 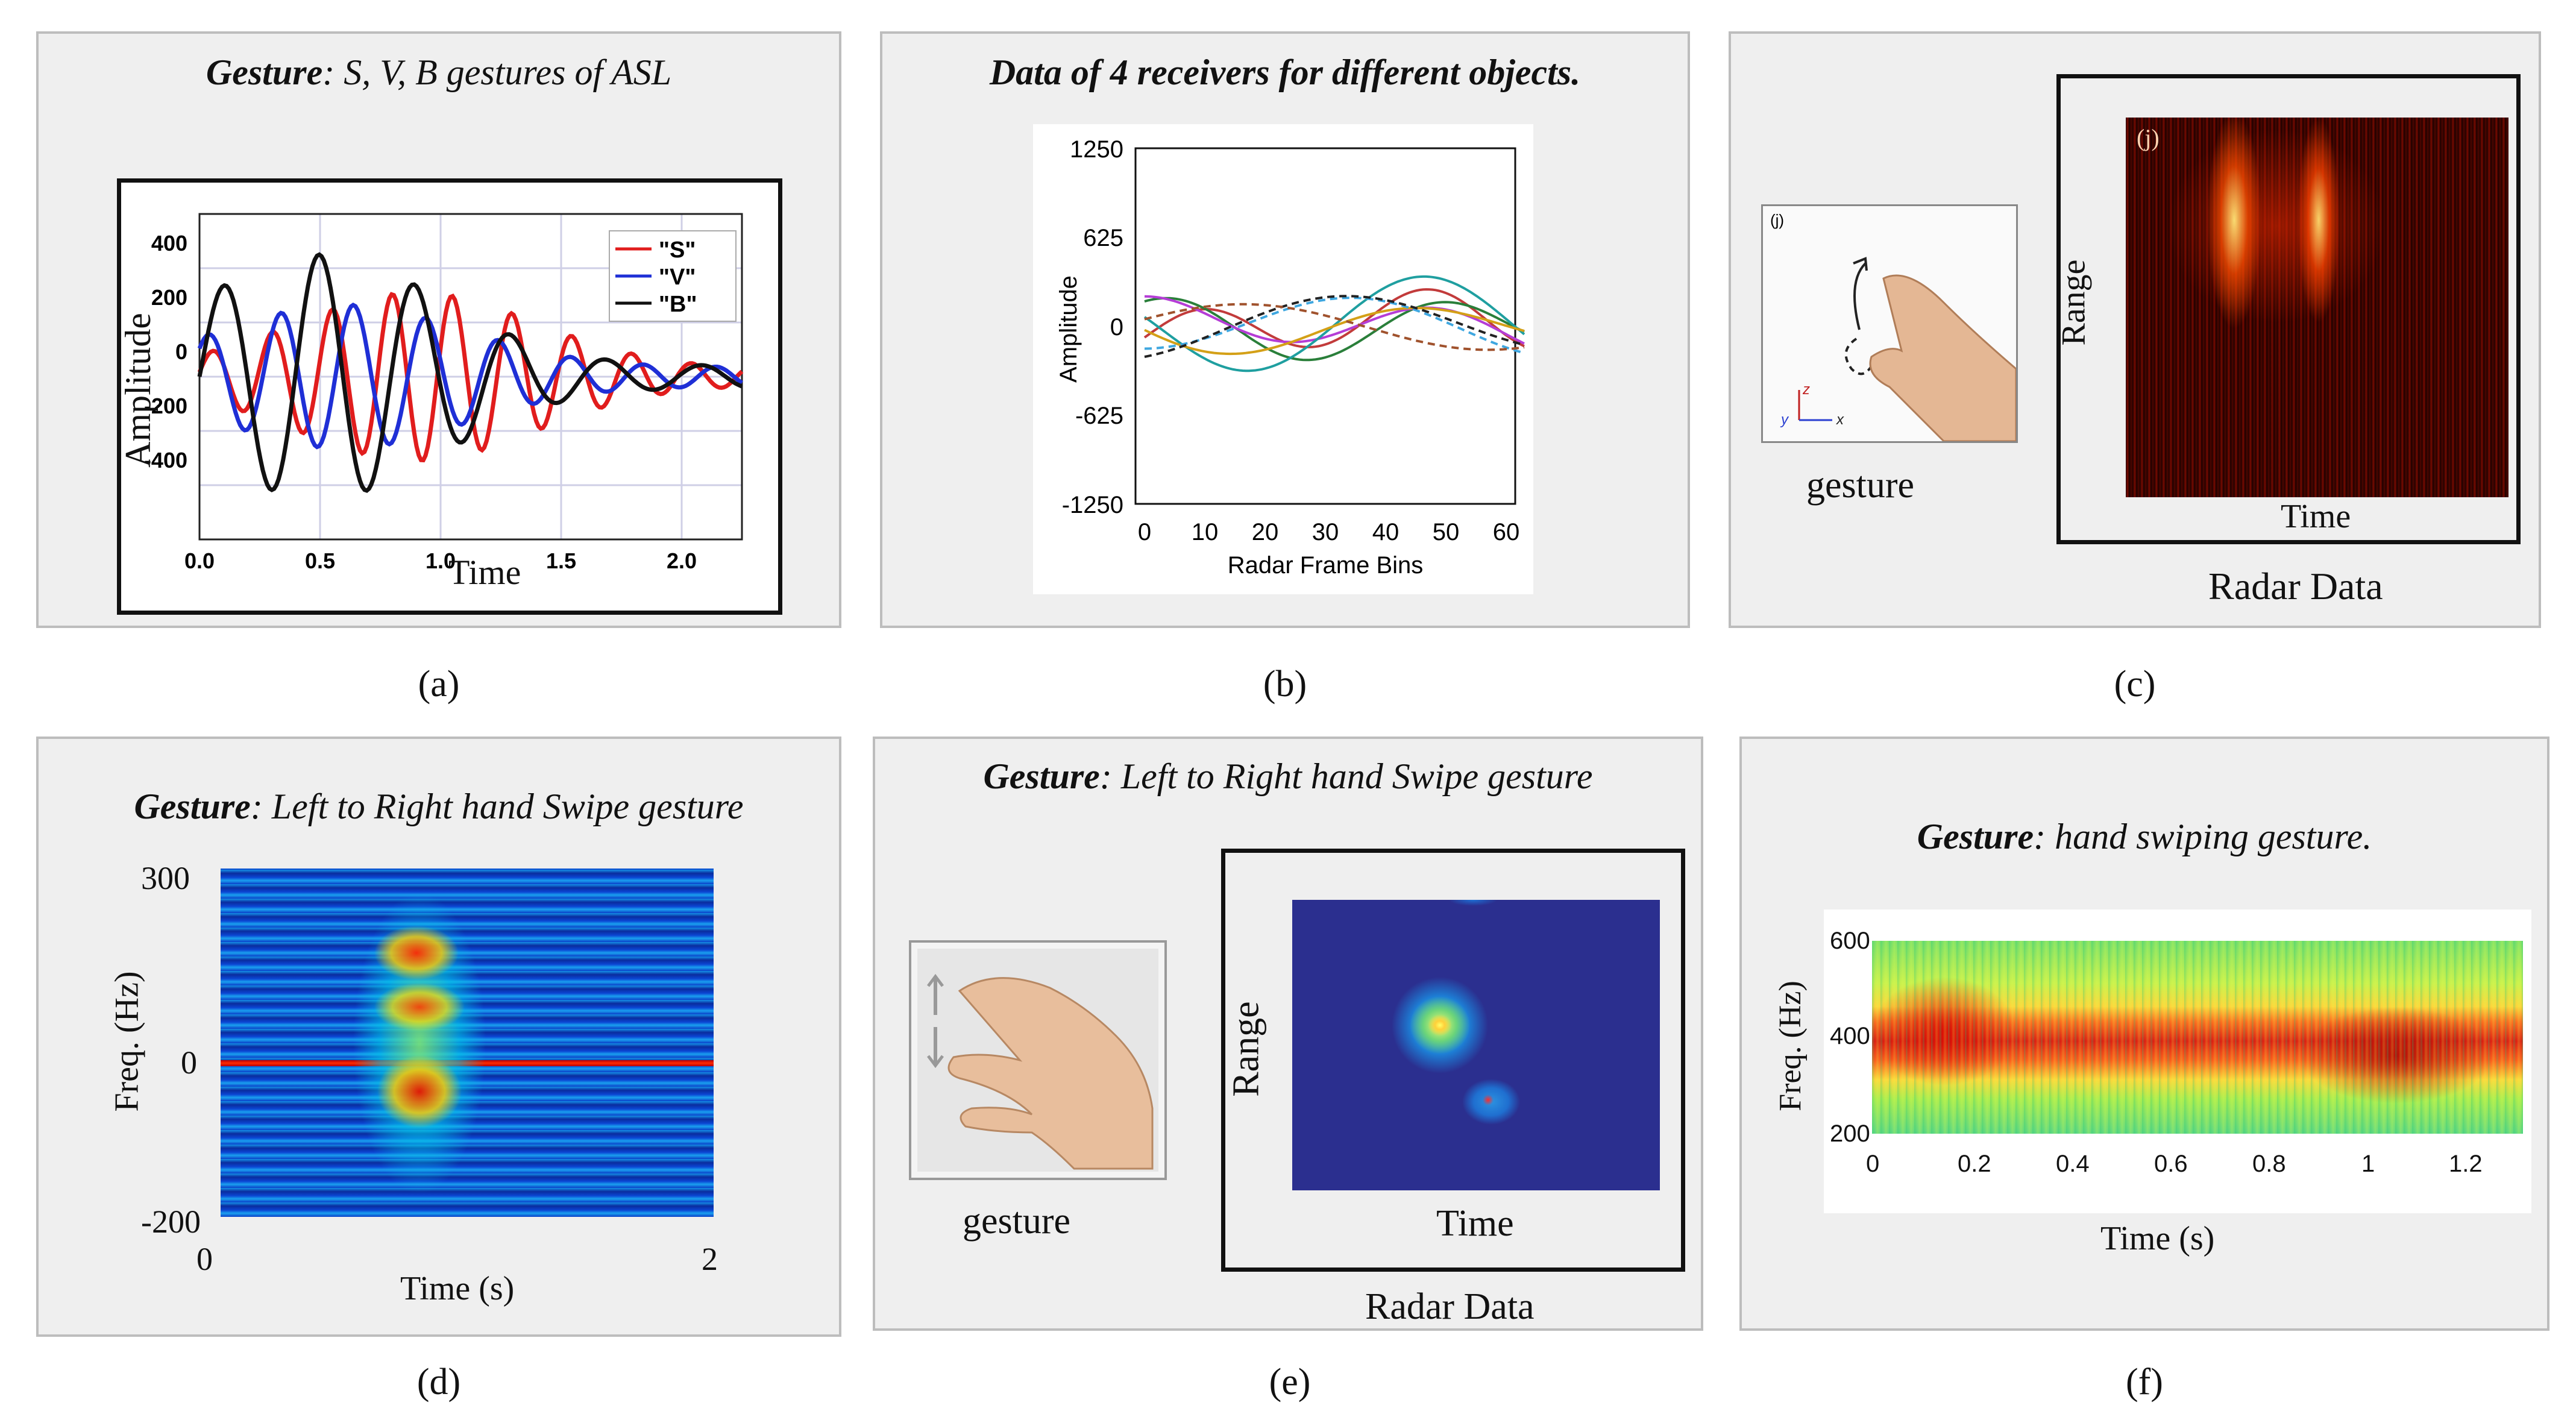 What do you see at coordinates (1974, 1164) in the screenshot?
I see `f-xtick-02: 0.2` at bounding box center [1974, 1164].